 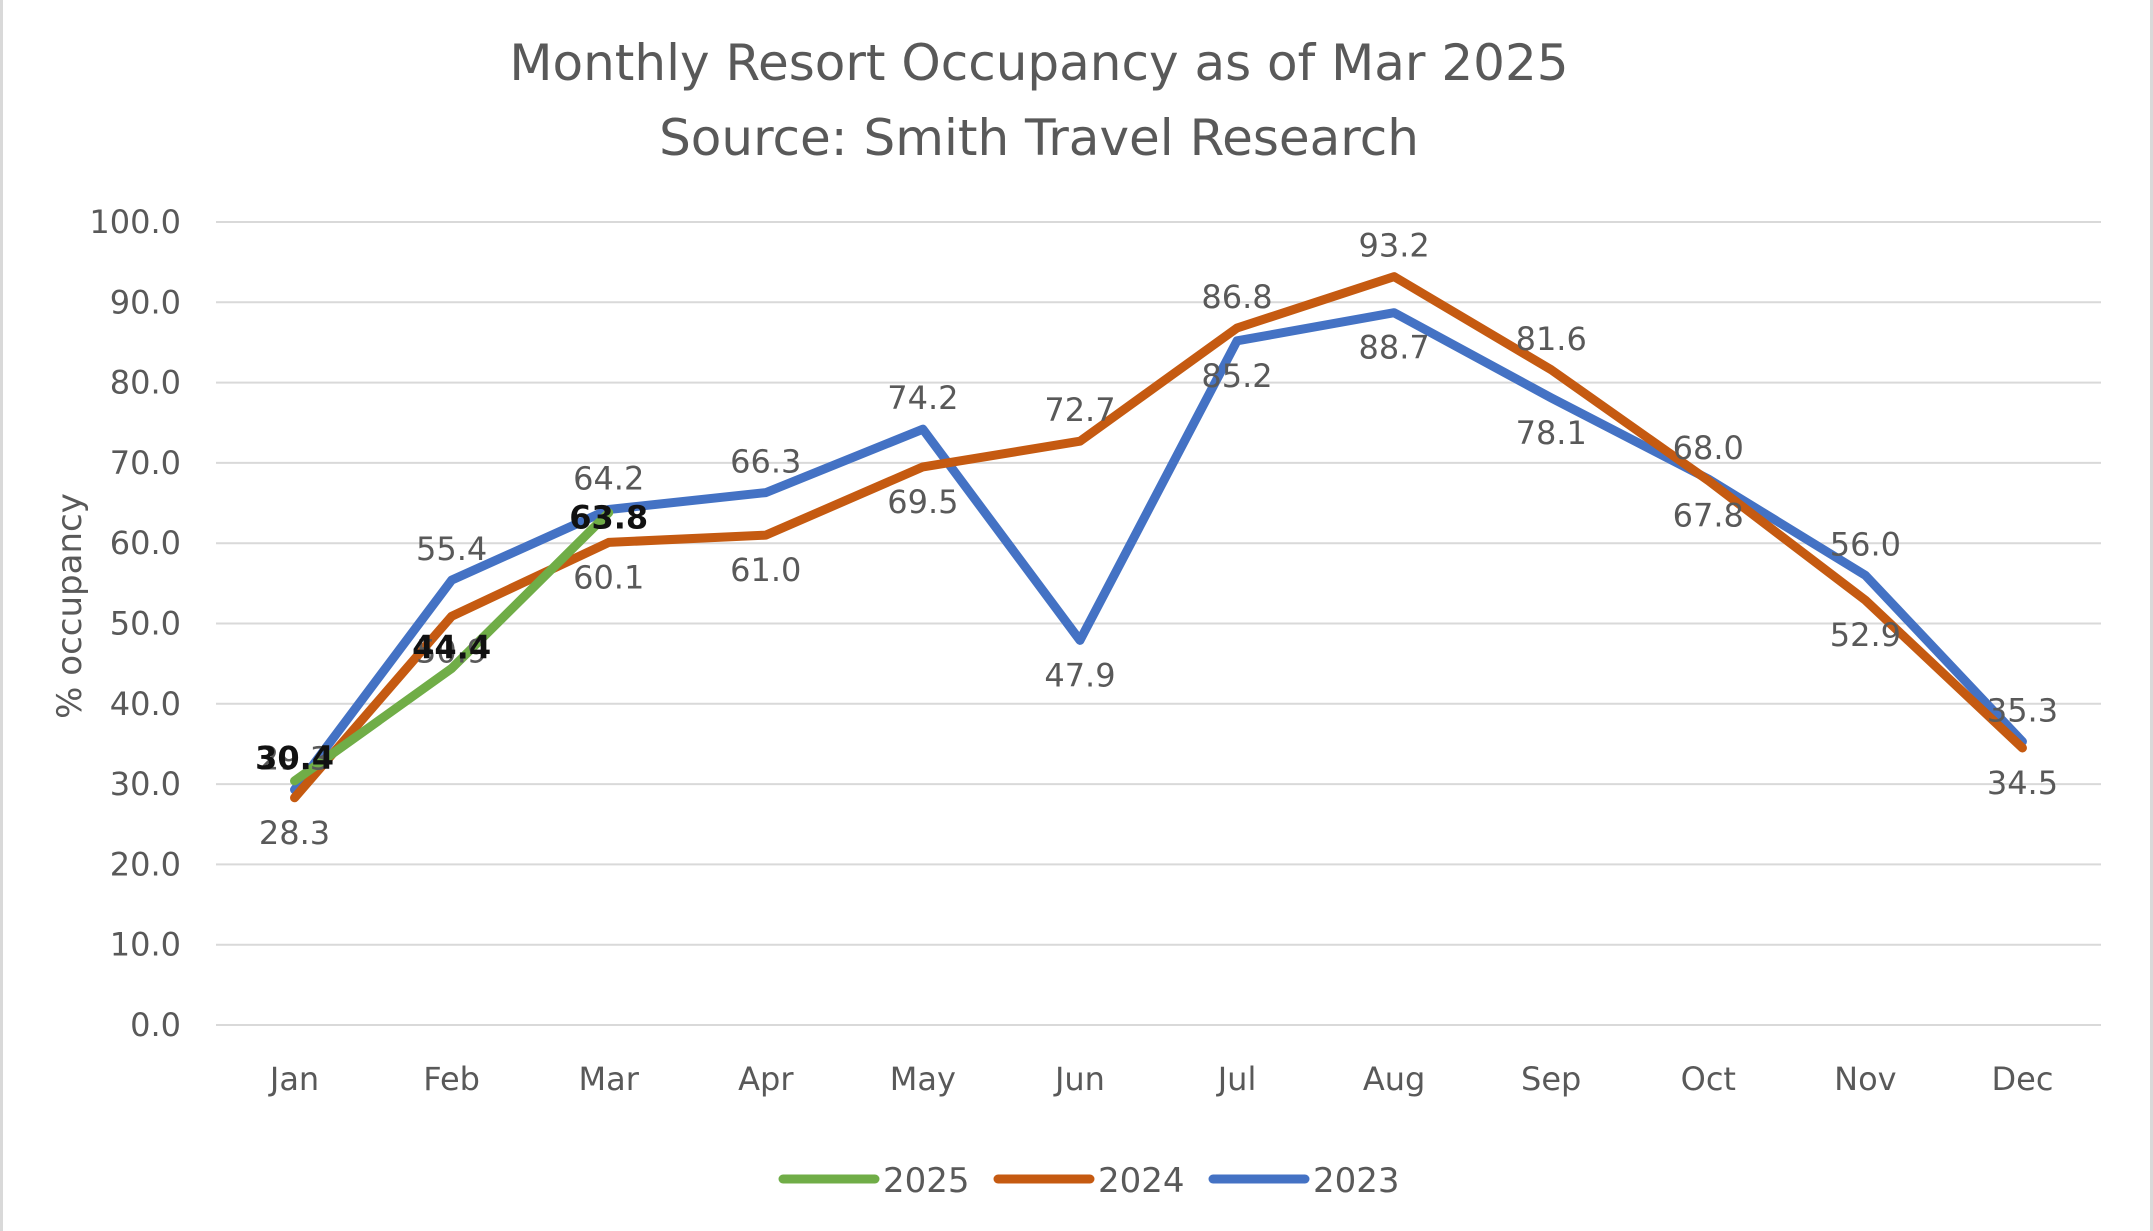 I want to click on data-label: 30.4, so click(x=294, y=758).